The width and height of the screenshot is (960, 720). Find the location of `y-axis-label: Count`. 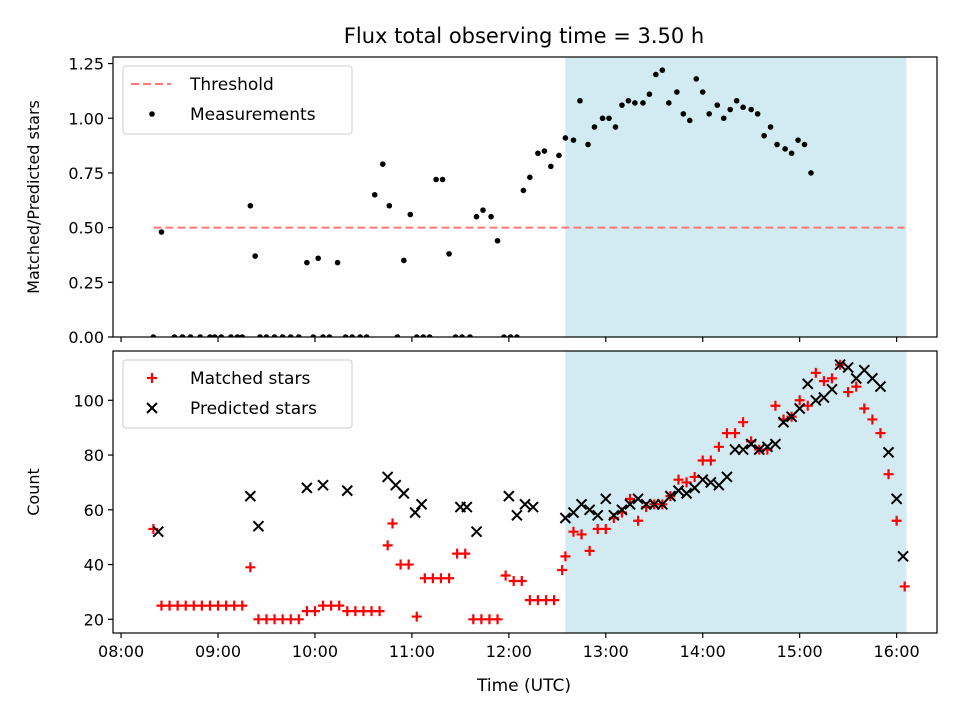

y-axis-label: Count is located at coordinates (33, 492).